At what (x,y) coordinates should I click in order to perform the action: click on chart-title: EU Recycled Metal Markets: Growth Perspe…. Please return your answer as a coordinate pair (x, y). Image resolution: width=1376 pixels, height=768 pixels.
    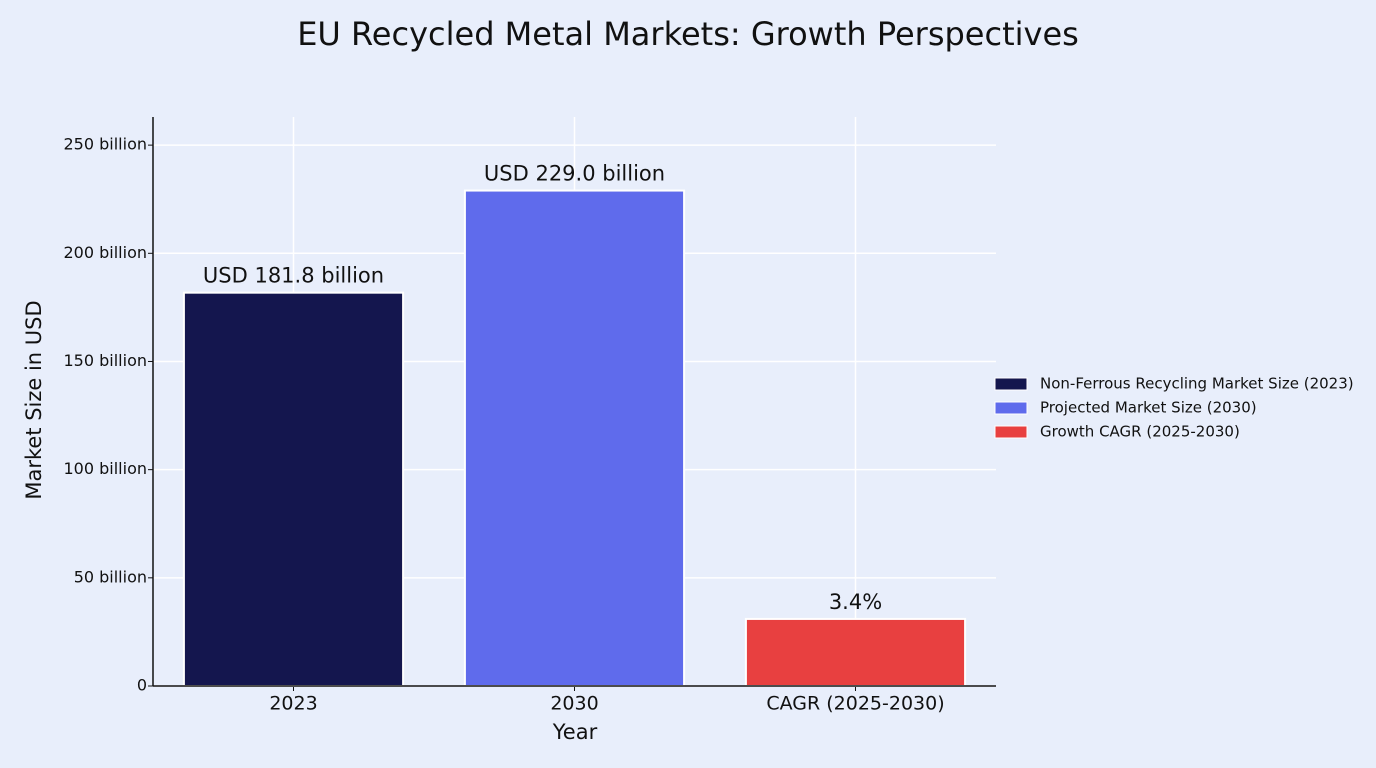
    Looking at the image, I should click on (688, 34).